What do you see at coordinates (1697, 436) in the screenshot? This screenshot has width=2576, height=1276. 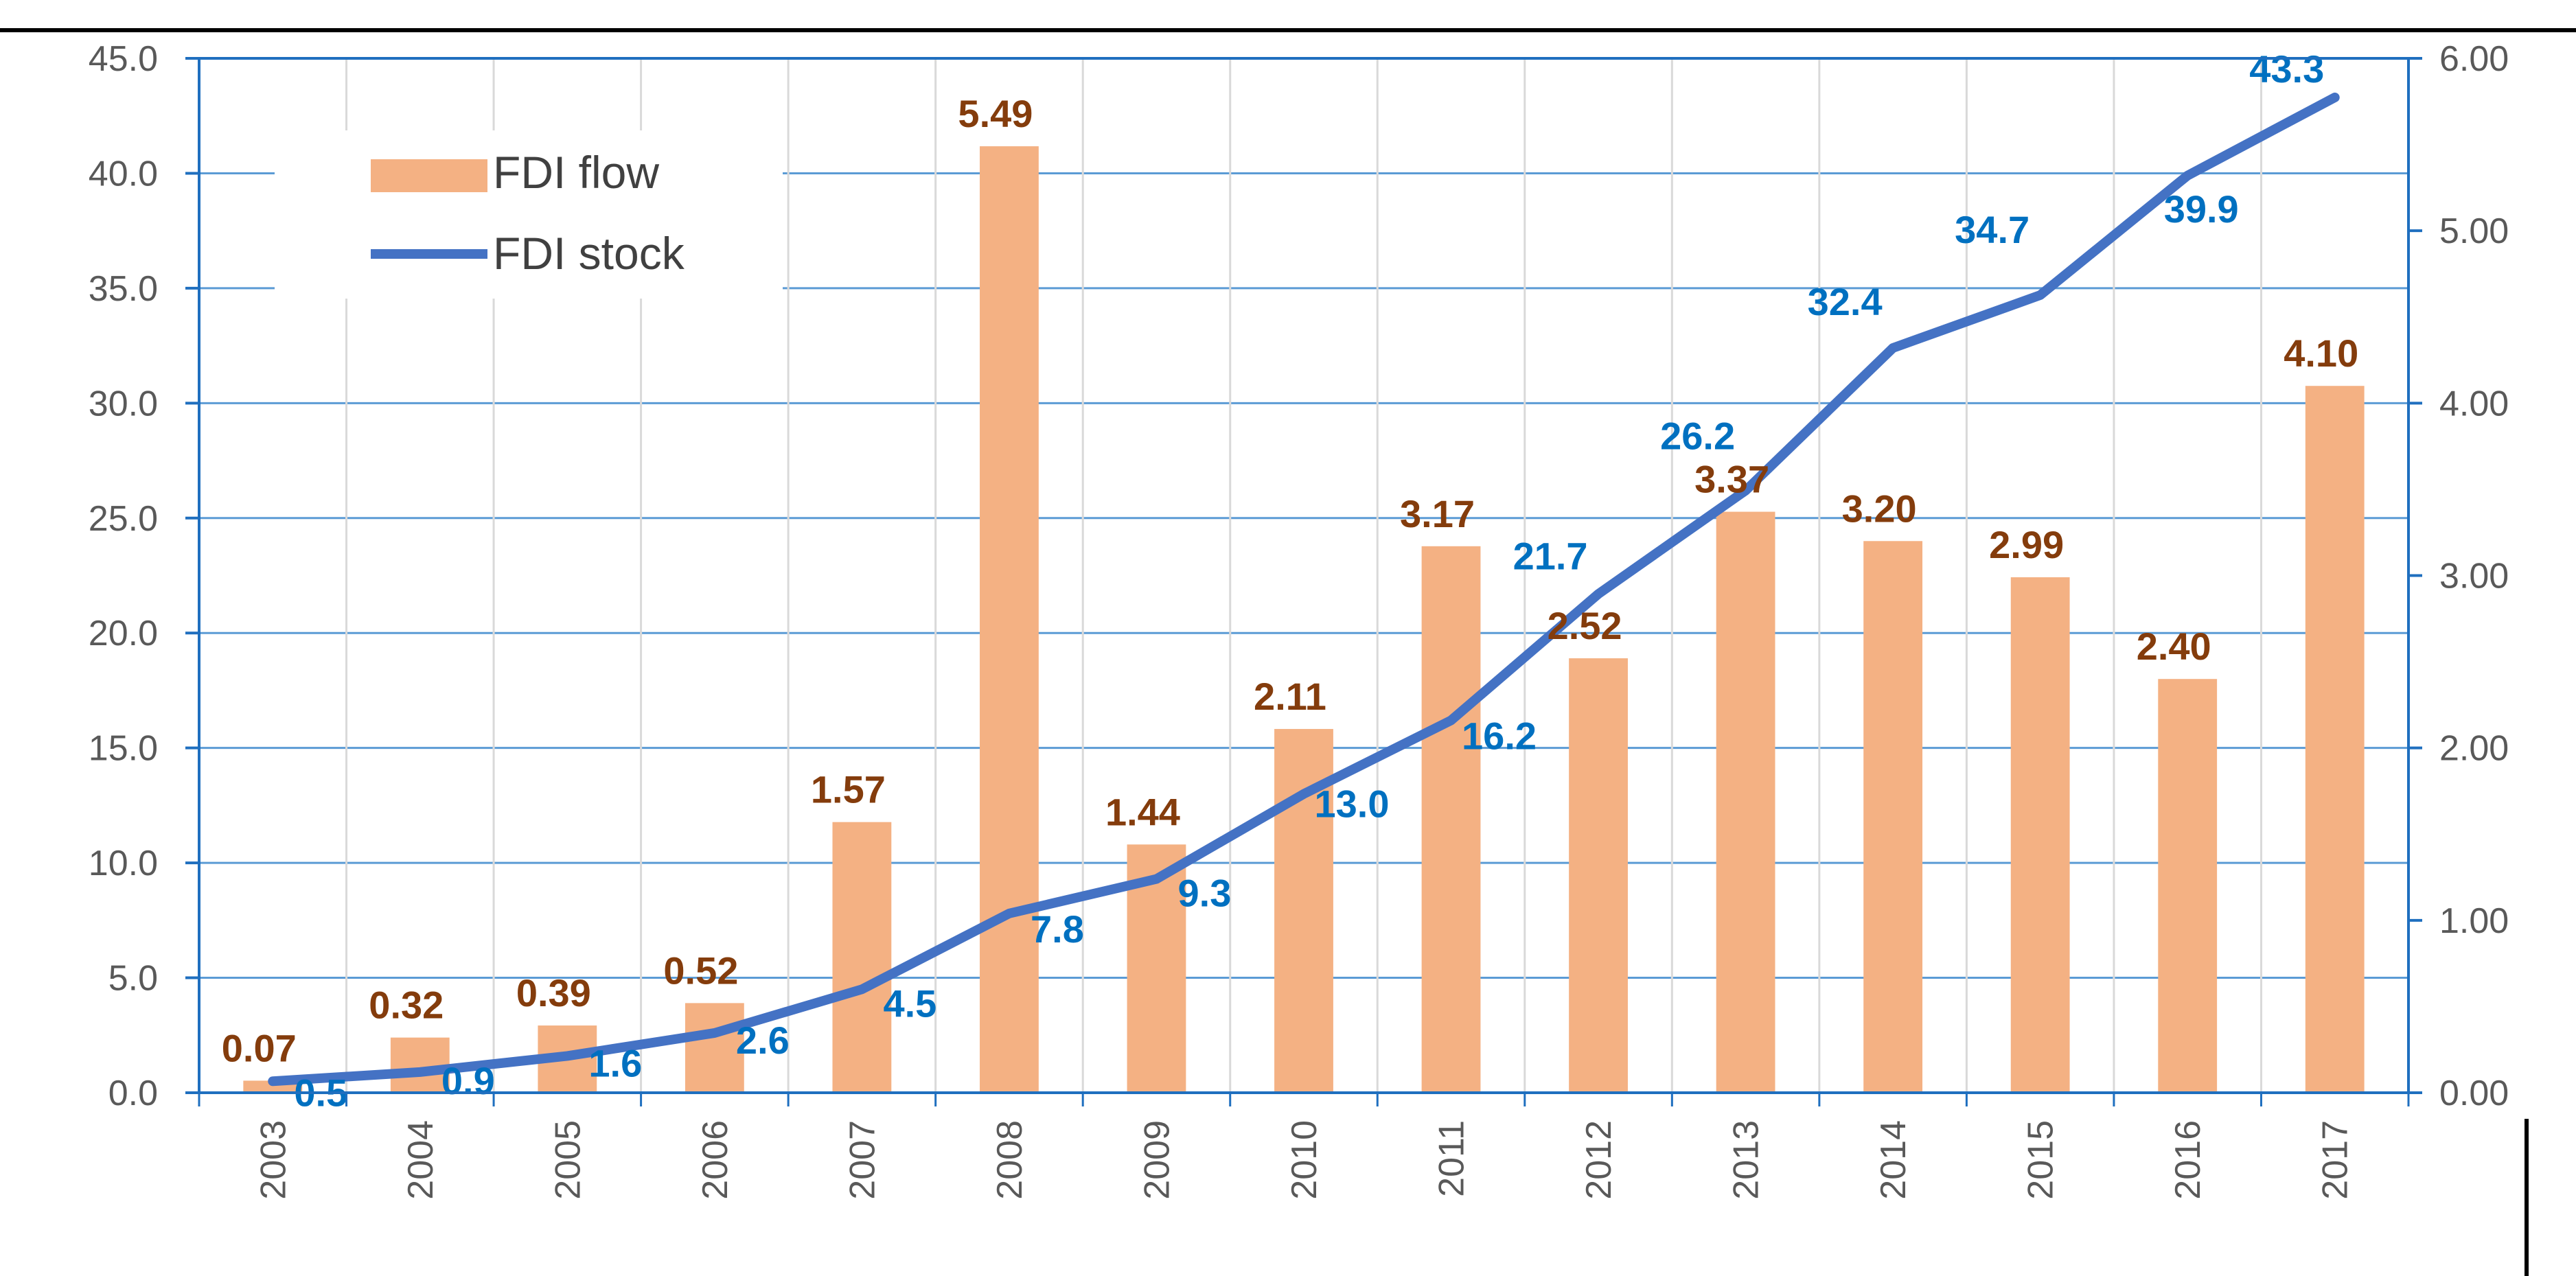 I see `stock-data-label: 26.2` at bounding box center [1697, 436].